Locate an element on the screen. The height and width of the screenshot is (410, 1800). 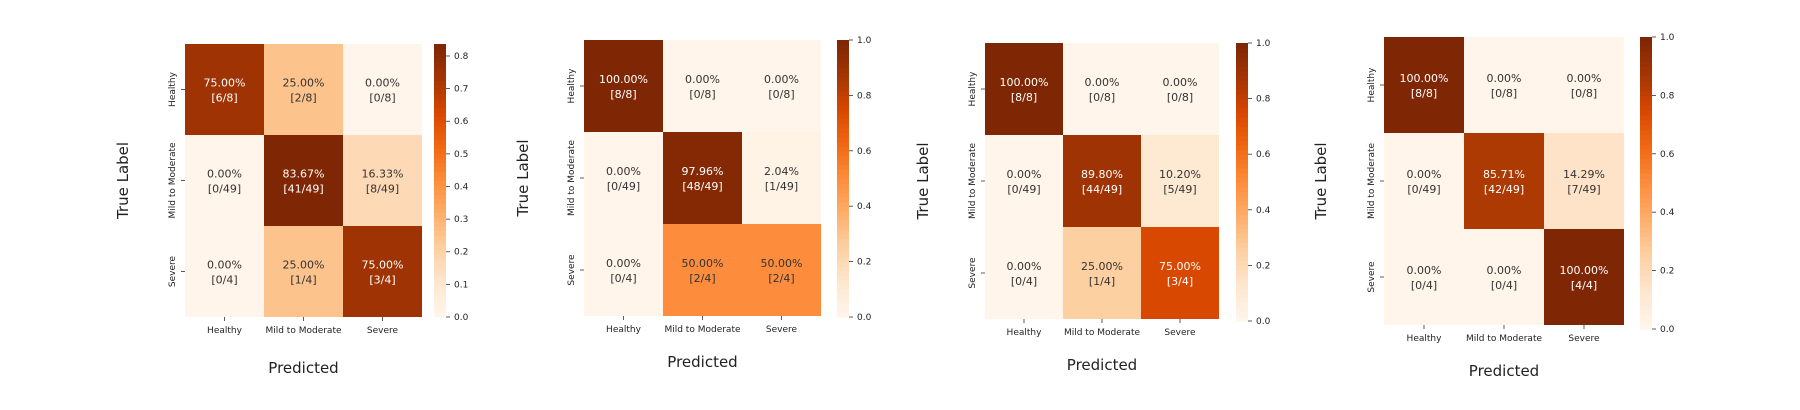
colorbar: 0.0 0.2 0.4 0.6 0.8 1.0 is located at coordinates (1253, 183).